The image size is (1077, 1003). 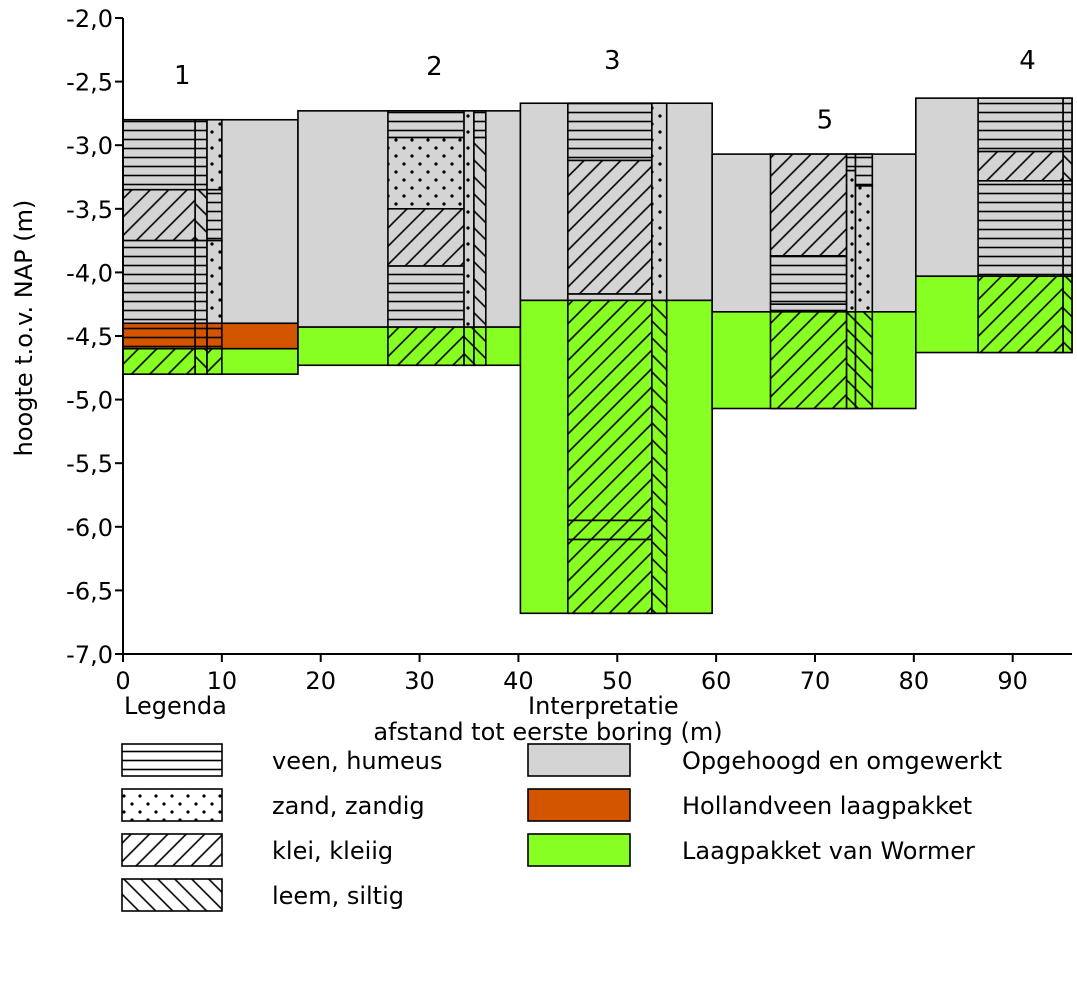 What do you see at coordinates (357, 761) in the screenshot?
I see `legend-label-veen: veen, humeus` at bounding box center [357, 761].